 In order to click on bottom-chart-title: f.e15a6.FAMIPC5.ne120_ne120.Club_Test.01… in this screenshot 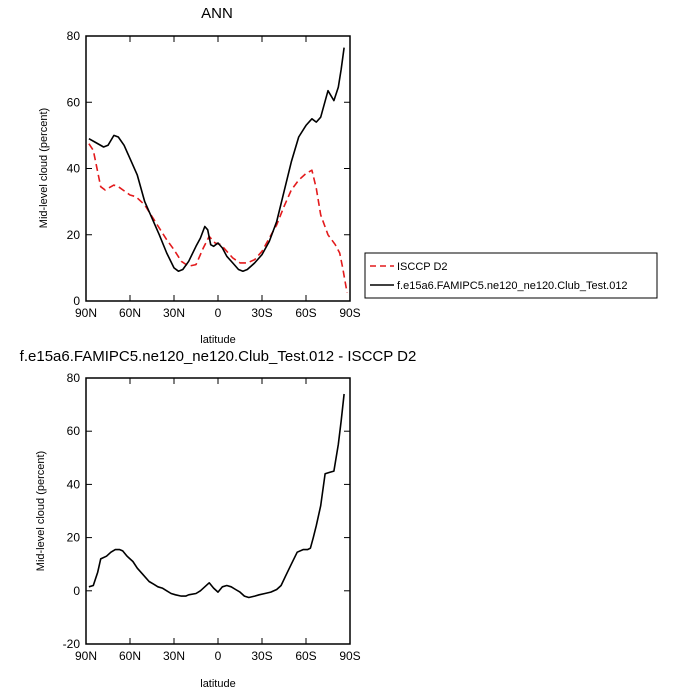, I will do `click(218, 356)`.